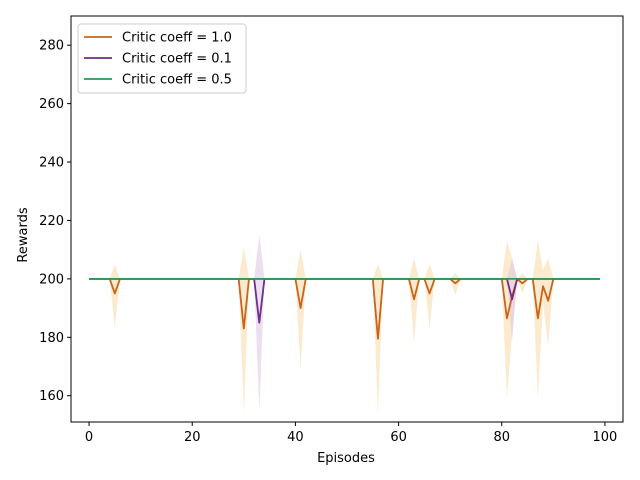 Image resolution: width=640 pixels, height=480 pixels. What do you see at coordinates (23, 234) in the screenshot?
I see `y-axis-label: Rewards` at bounding box center [23, 234].